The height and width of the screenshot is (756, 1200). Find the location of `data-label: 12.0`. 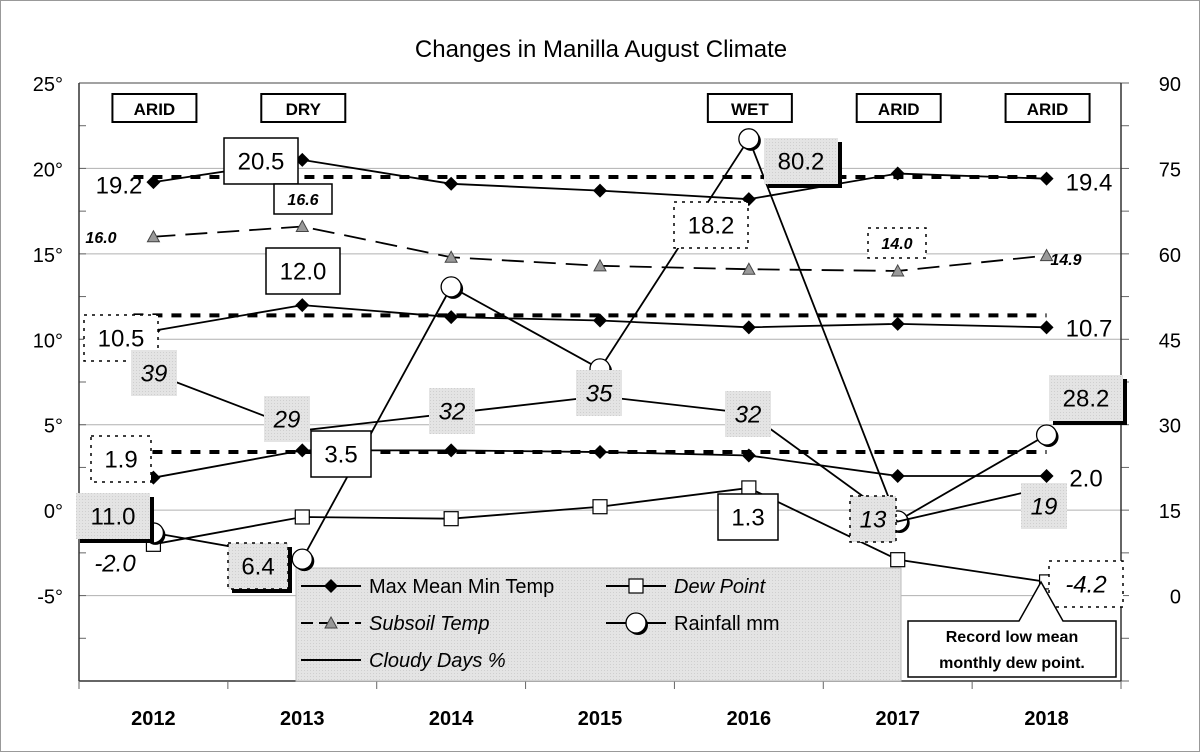

data-label: 12.0 is located at coordinates (303, 272).